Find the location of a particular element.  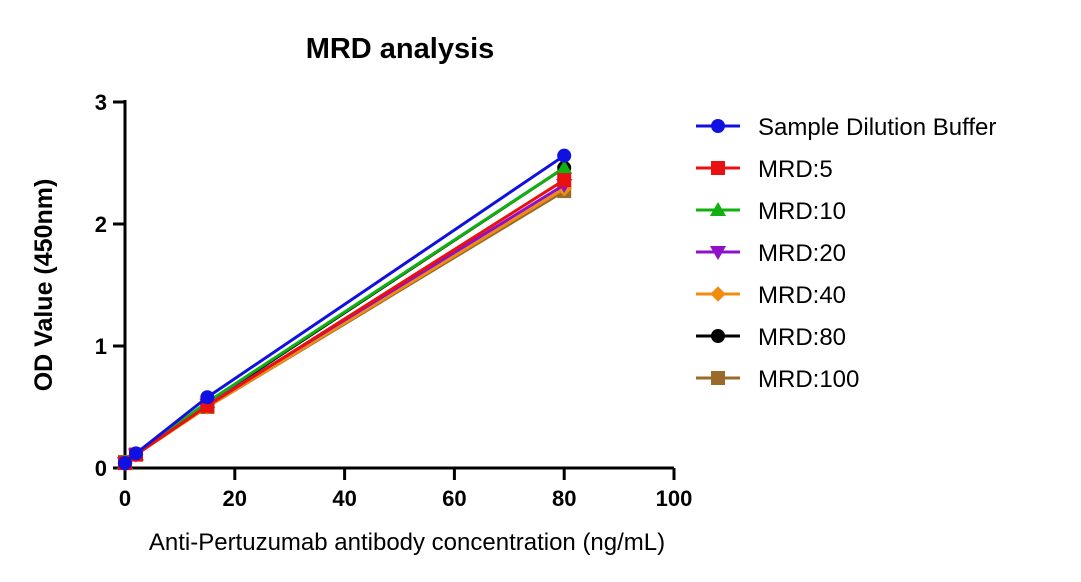

x-tick-label: 20 is located at coordinates (235, 498).